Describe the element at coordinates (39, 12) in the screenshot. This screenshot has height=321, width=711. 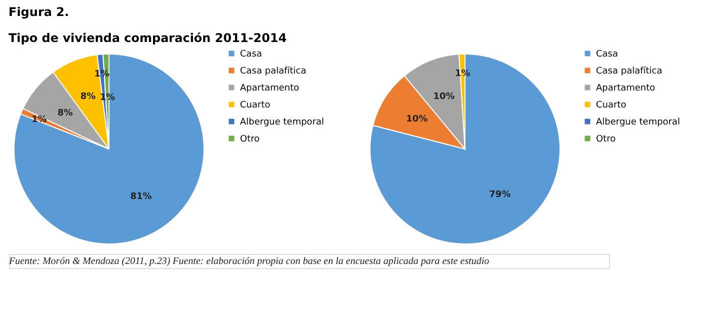
I see `chart-title: Figura 2.` at that location.